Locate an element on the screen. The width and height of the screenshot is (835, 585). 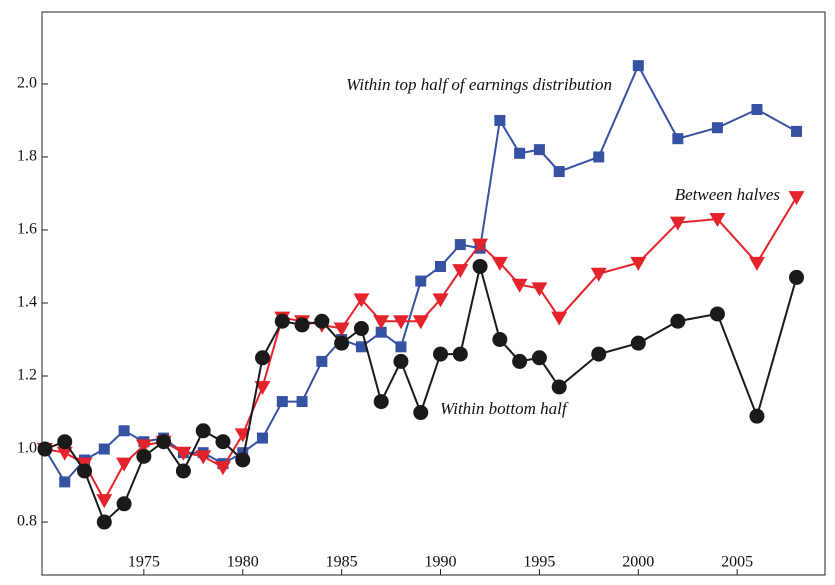
series-annotation: Within top half of earnings distribution is located at coordinates (479, 84).